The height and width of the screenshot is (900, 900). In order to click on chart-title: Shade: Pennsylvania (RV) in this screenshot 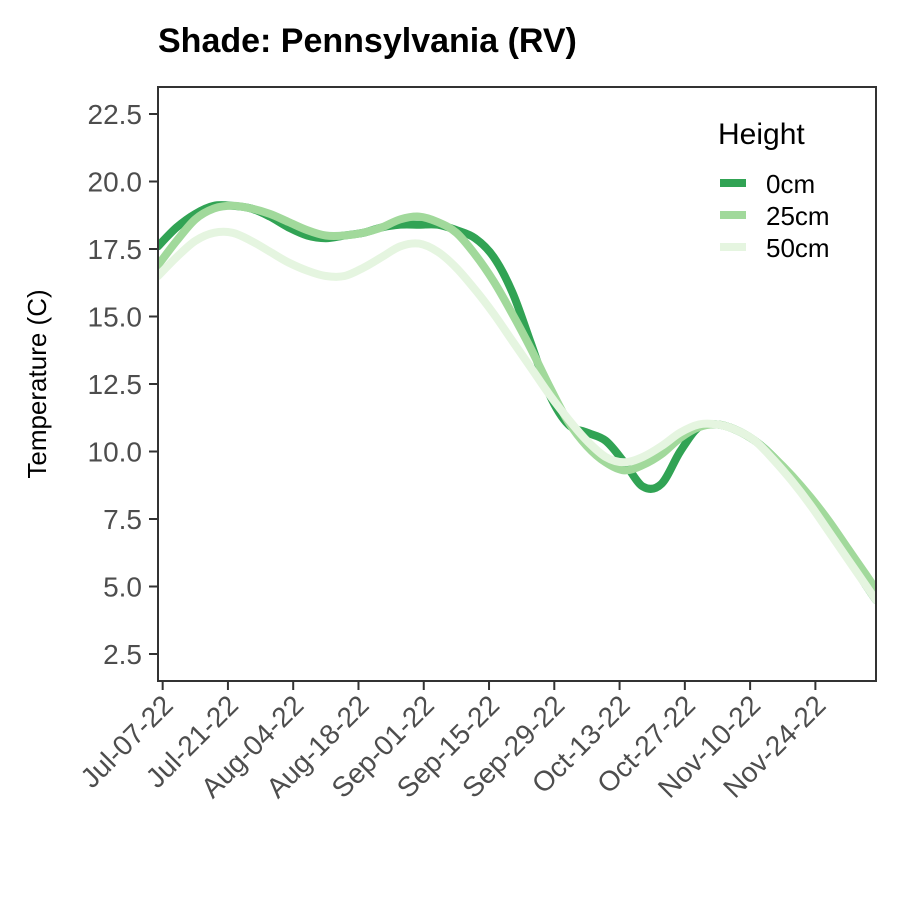, I will do `click(367, 41)`.